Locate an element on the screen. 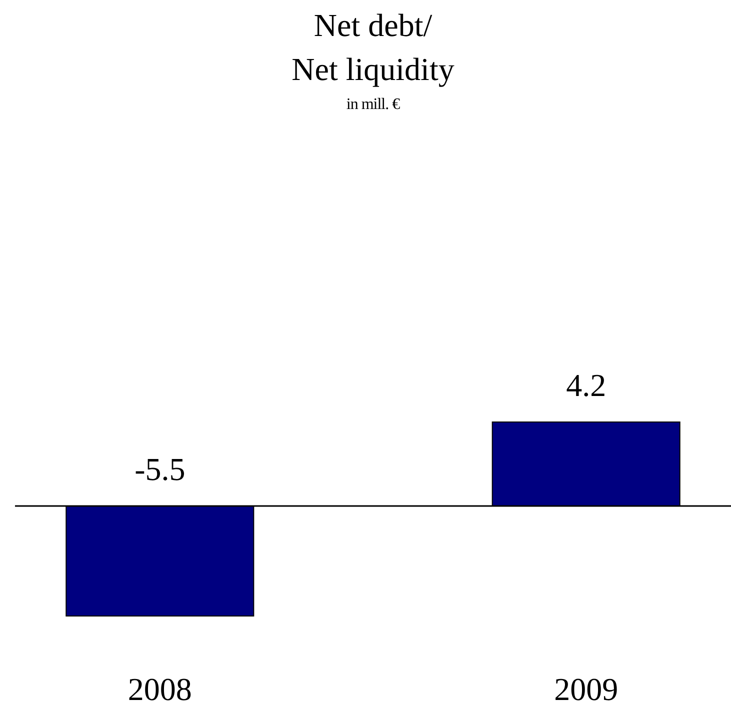  x-tick-label: 2009 is located at coordinates (586, 687).